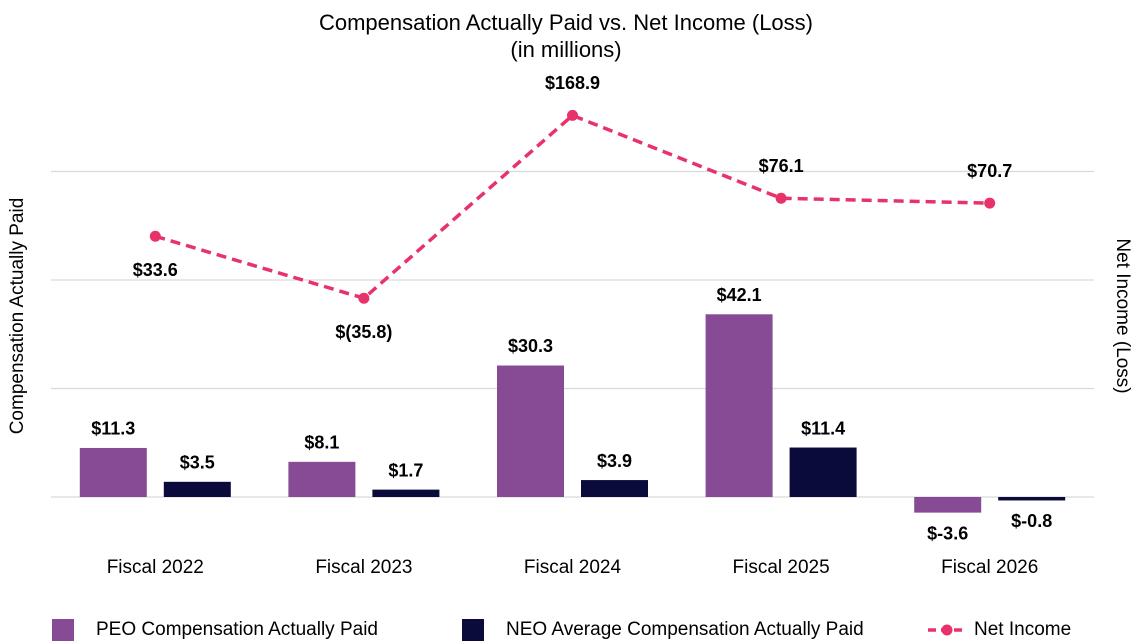  What do you see at coordinates (197, 463) in the screenshot?
I see `bar-value-label: $3.5` at bounding box center [197, 463].